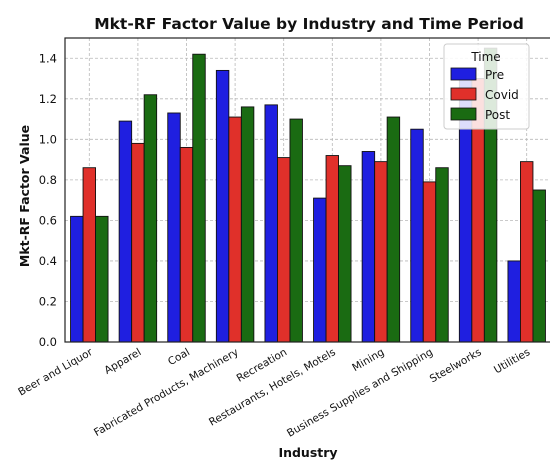 The height and width of the screenshot is (474, 550). Describe the element at coordinates (463, 114) in the screenshot. I see `legend-swatch-post` at that location.